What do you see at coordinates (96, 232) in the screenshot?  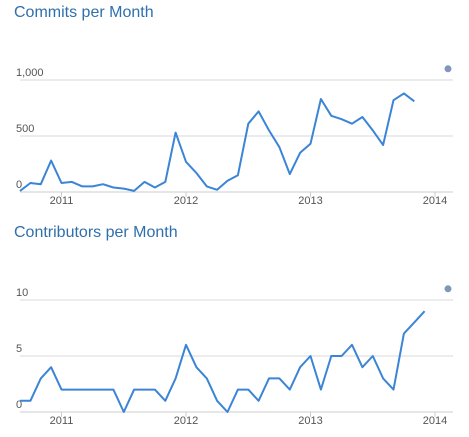 I see `contributors-chart-title: Contributors per Month` at bounding box center [96, 232].